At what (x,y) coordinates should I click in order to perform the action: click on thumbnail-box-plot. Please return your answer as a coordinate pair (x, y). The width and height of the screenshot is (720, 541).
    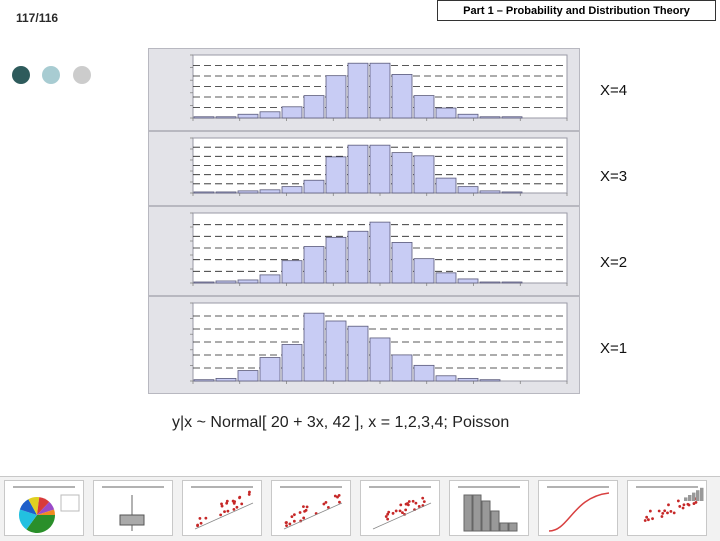
    Looking at the image, I should click on (133, 508).